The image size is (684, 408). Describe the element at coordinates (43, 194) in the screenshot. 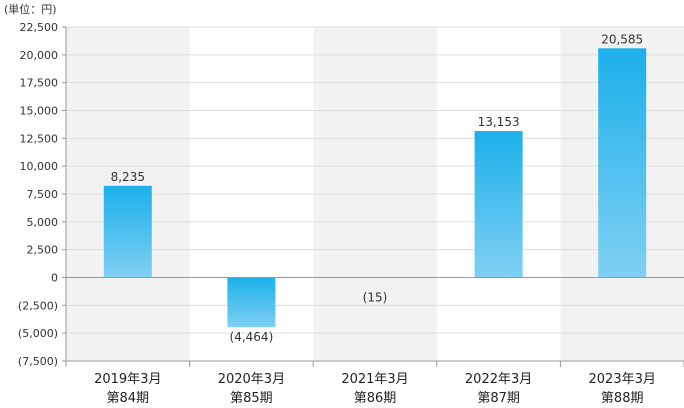

I see `y-tick-label: 7,500` at that location.